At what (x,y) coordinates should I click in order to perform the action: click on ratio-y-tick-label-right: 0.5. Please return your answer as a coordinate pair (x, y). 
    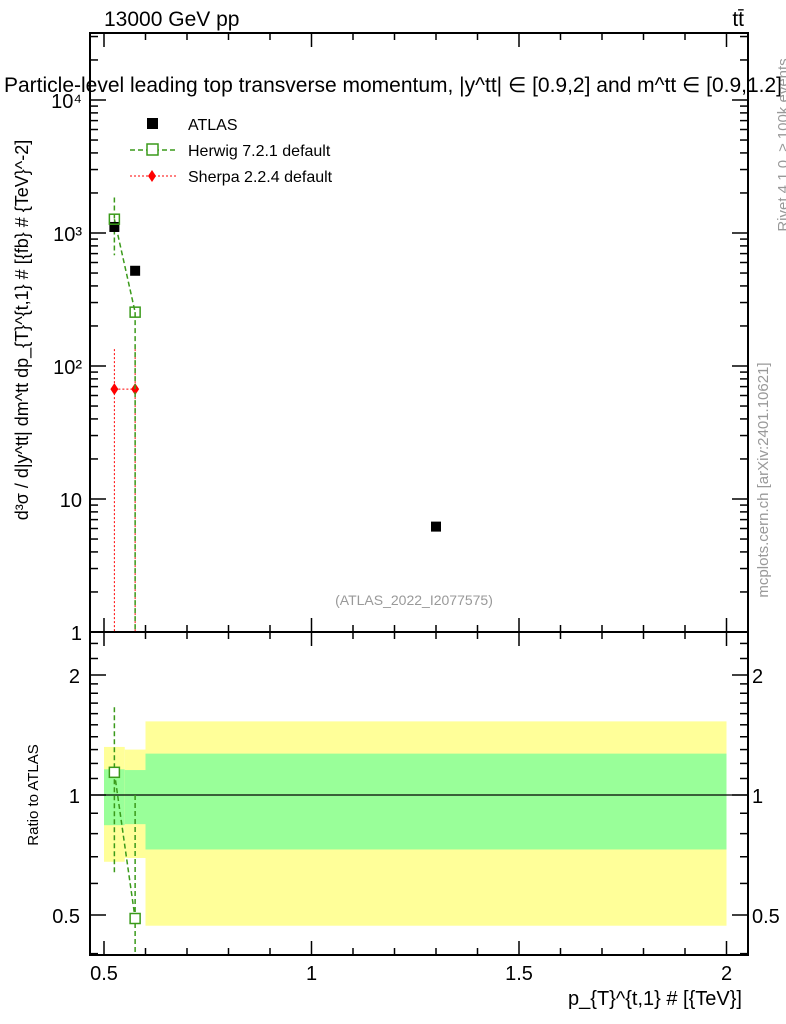
    Looking at the image, I should click on (766, 917).